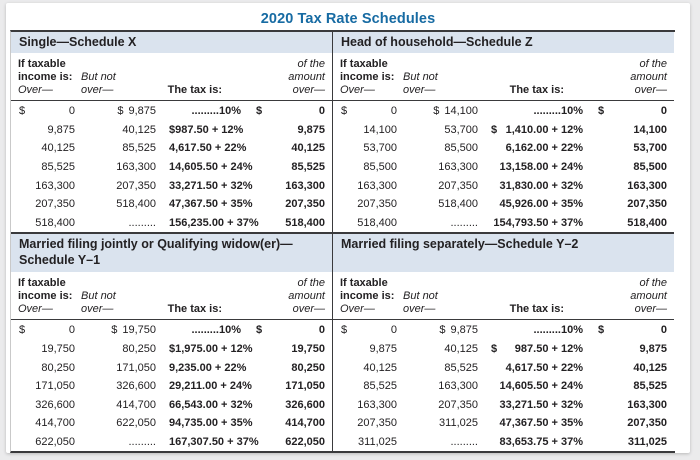 This screenshot has height=460, width=700. What do you see at coordinates (368, 130) in the screenshot?
I see `over-cell: 14,100` at bounding box center [368, 130].